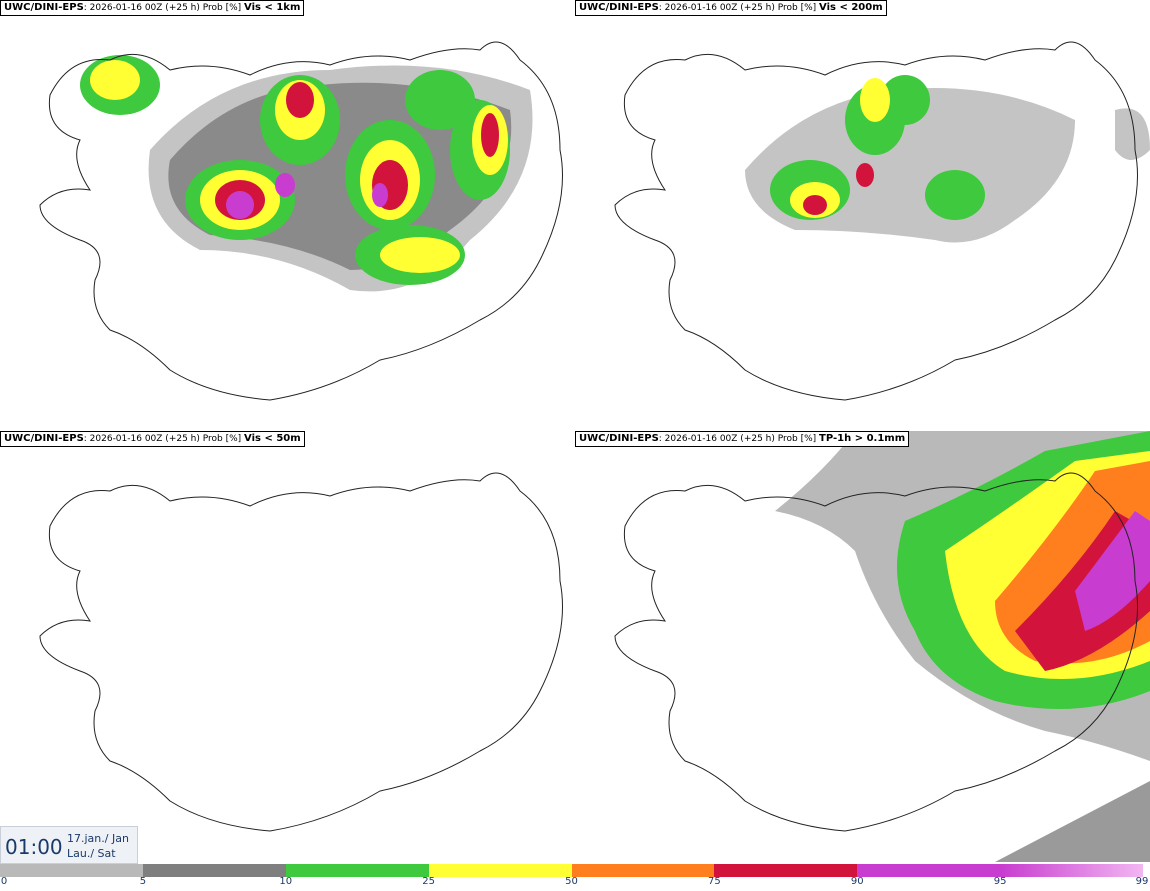  I want to click on legend-tick-label: 99, so click(1142, 881).